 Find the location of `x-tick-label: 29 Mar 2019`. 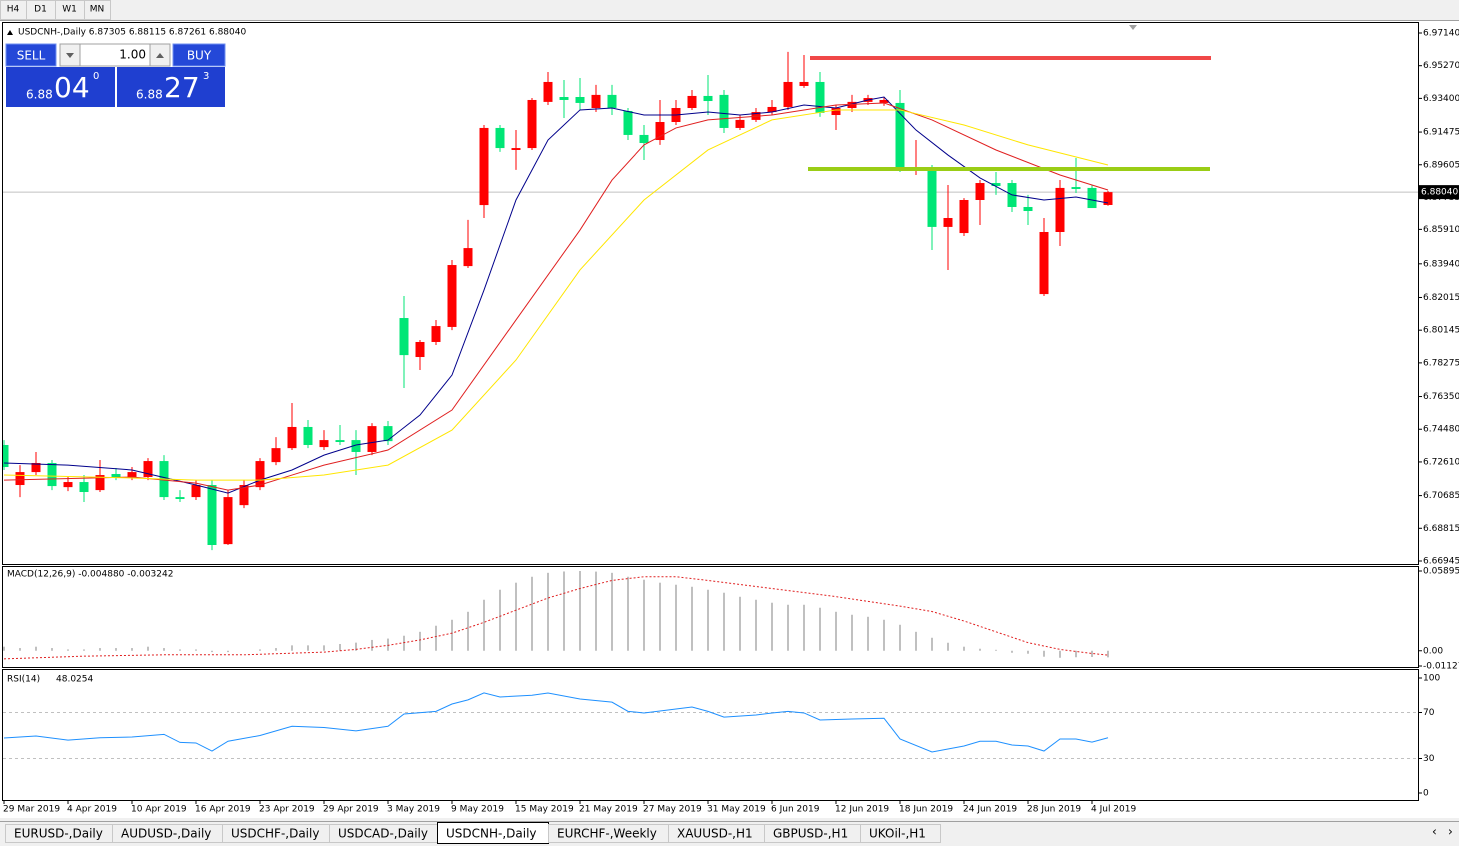

x-tick-label: 29 Mar 2019 is located at coordinates (31, 810).